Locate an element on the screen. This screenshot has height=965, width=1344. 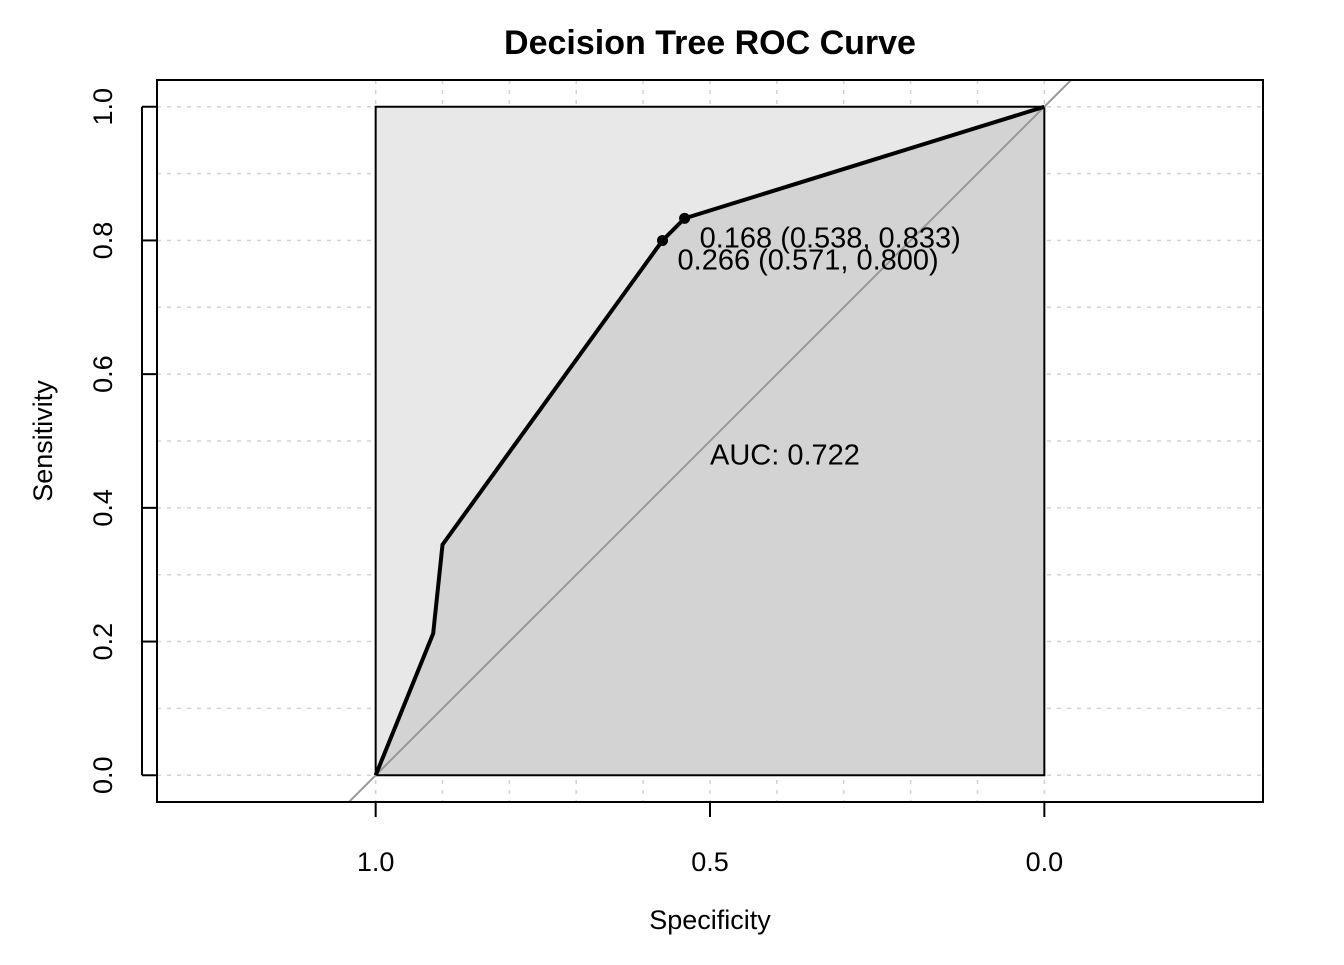
y-tick-label: 0.6 is located at coordinates (103, 374).